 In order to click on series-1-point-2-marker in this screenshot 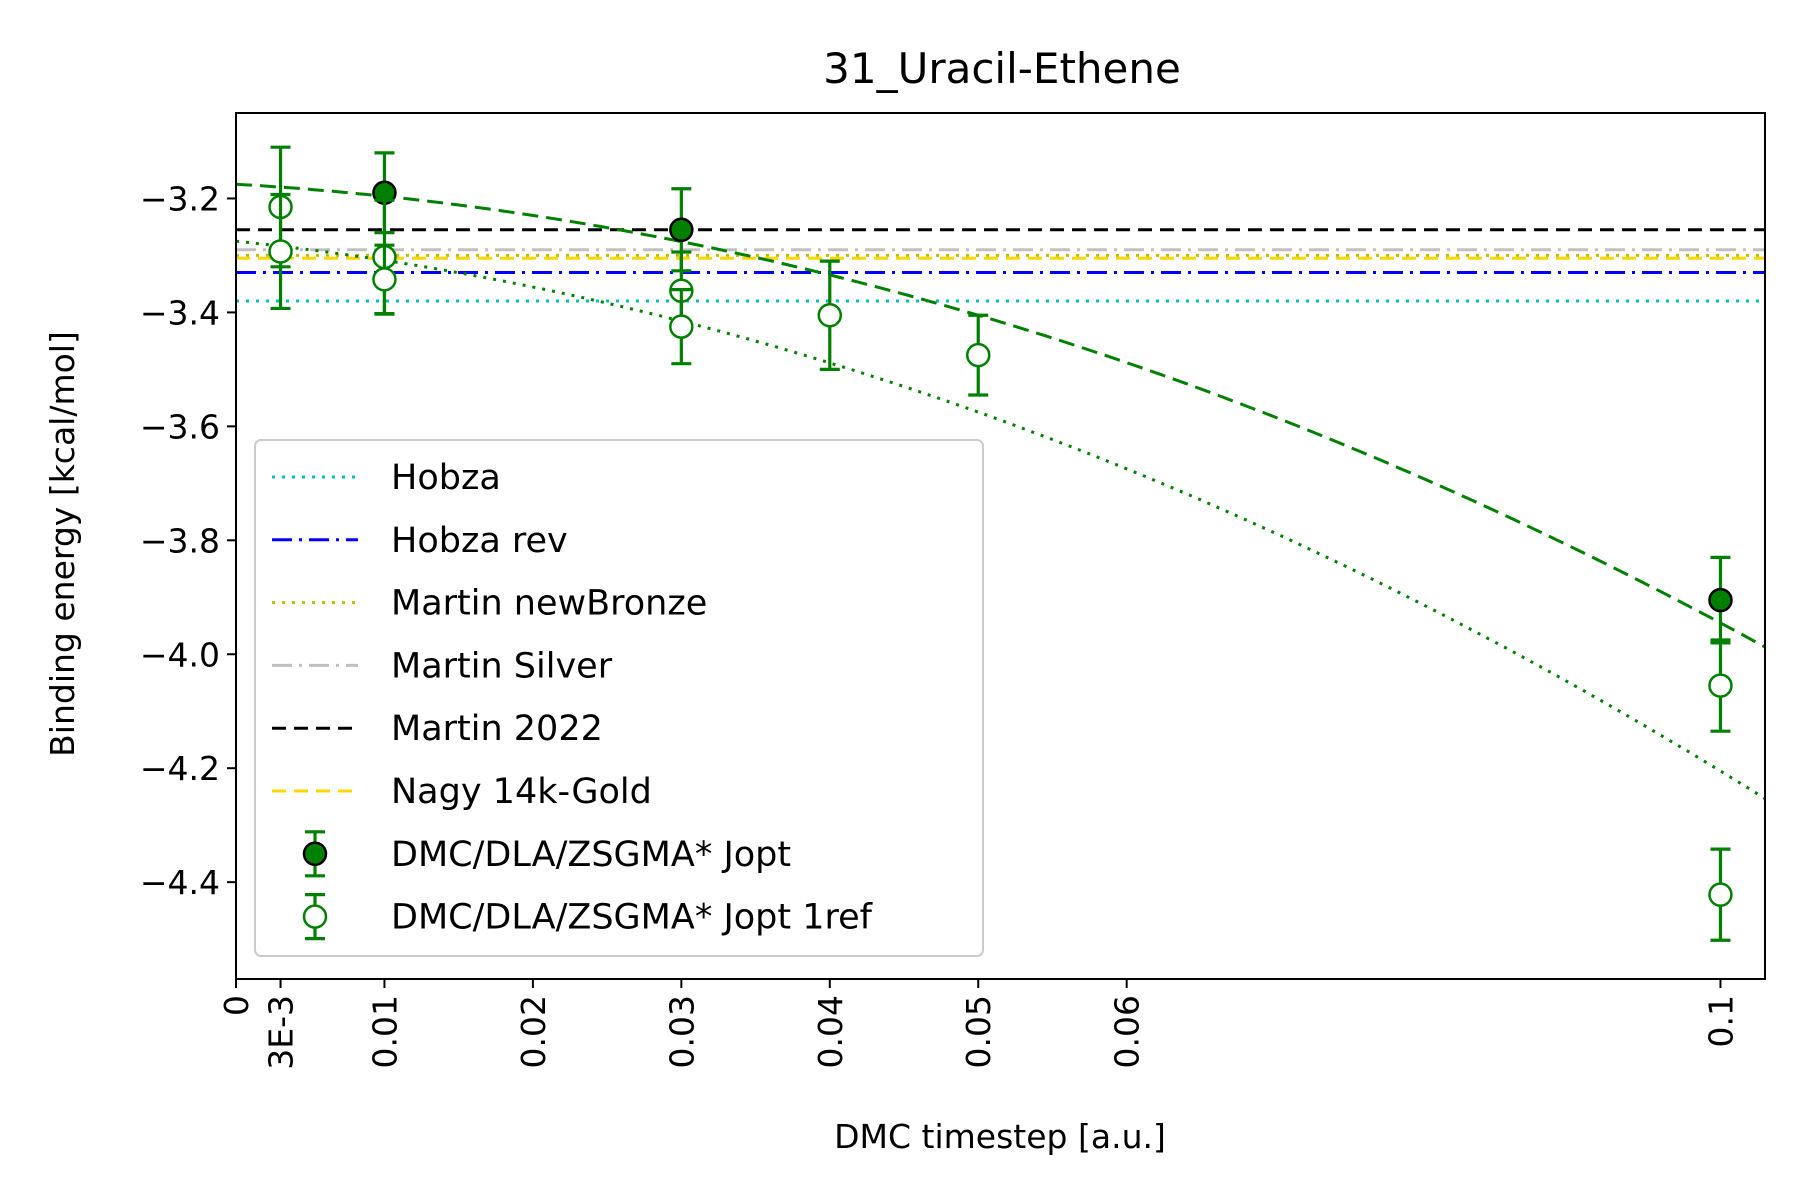, I will do `click(681, 230)`.